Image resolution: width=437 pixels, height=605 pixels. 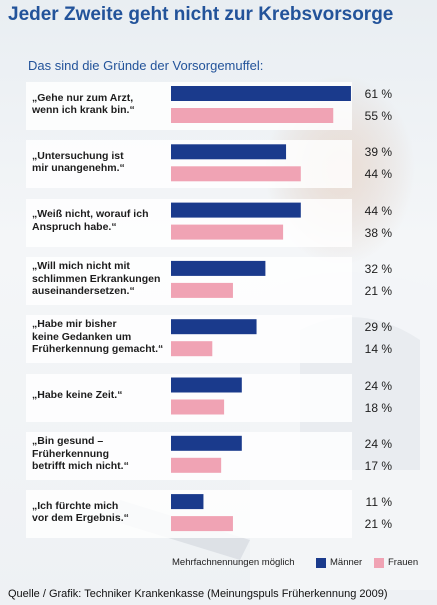 What do you see at coordinates (321, 563) in the screenshot?
I see `legend-swatch-maenner` at bounding box center [321, 563].